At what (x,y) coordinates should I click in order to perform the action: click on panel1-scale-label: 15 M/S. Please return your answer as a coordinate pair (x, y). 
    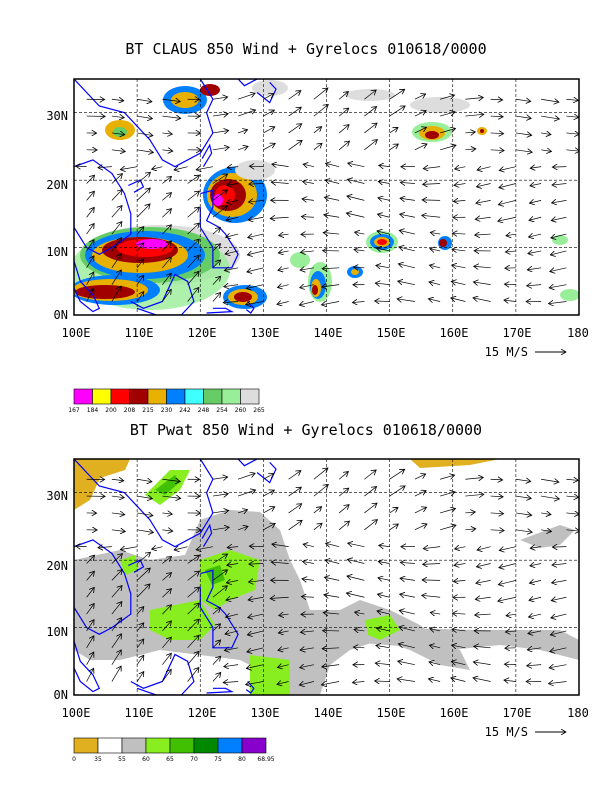
    Looking at the image, I should click on (506, 352).